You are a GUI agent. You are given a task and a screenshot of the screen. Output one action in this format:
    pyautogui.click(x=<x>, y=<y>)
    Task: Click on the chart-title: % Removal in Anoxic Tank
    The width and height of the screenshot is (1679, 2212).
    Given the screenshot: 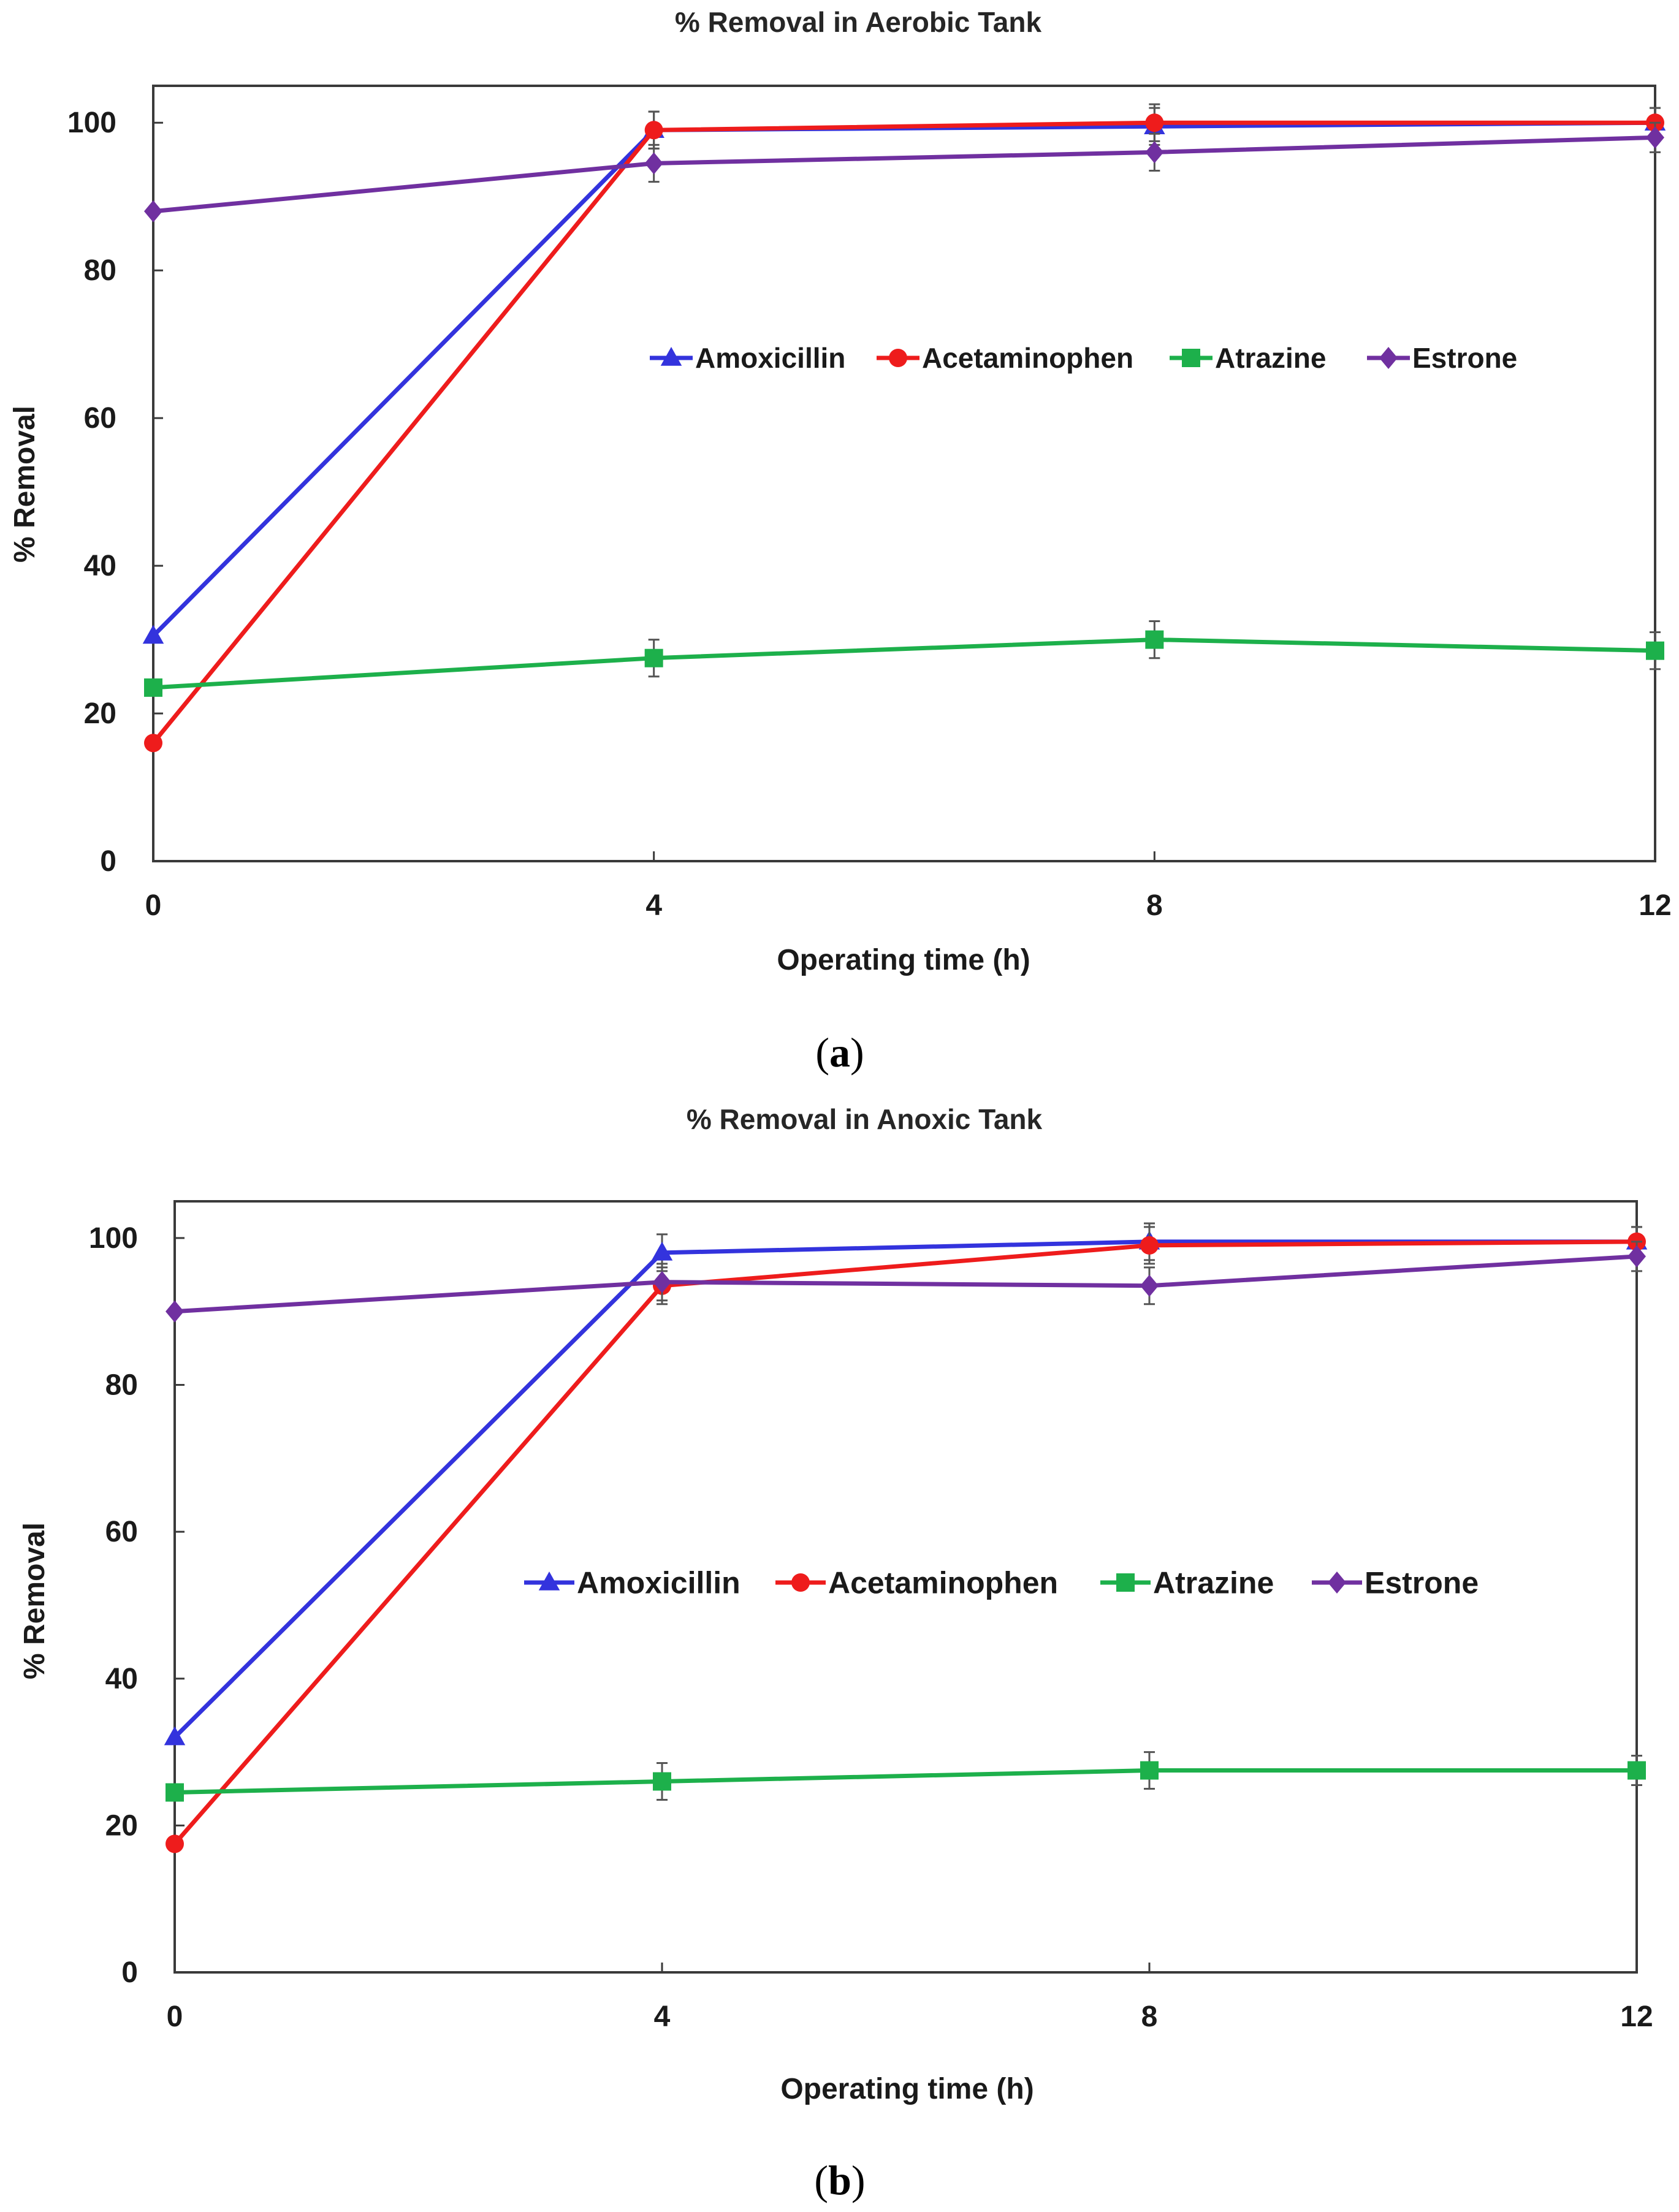 What is the action you would take?
    pyautogui.click(x=865, y=1119)
    